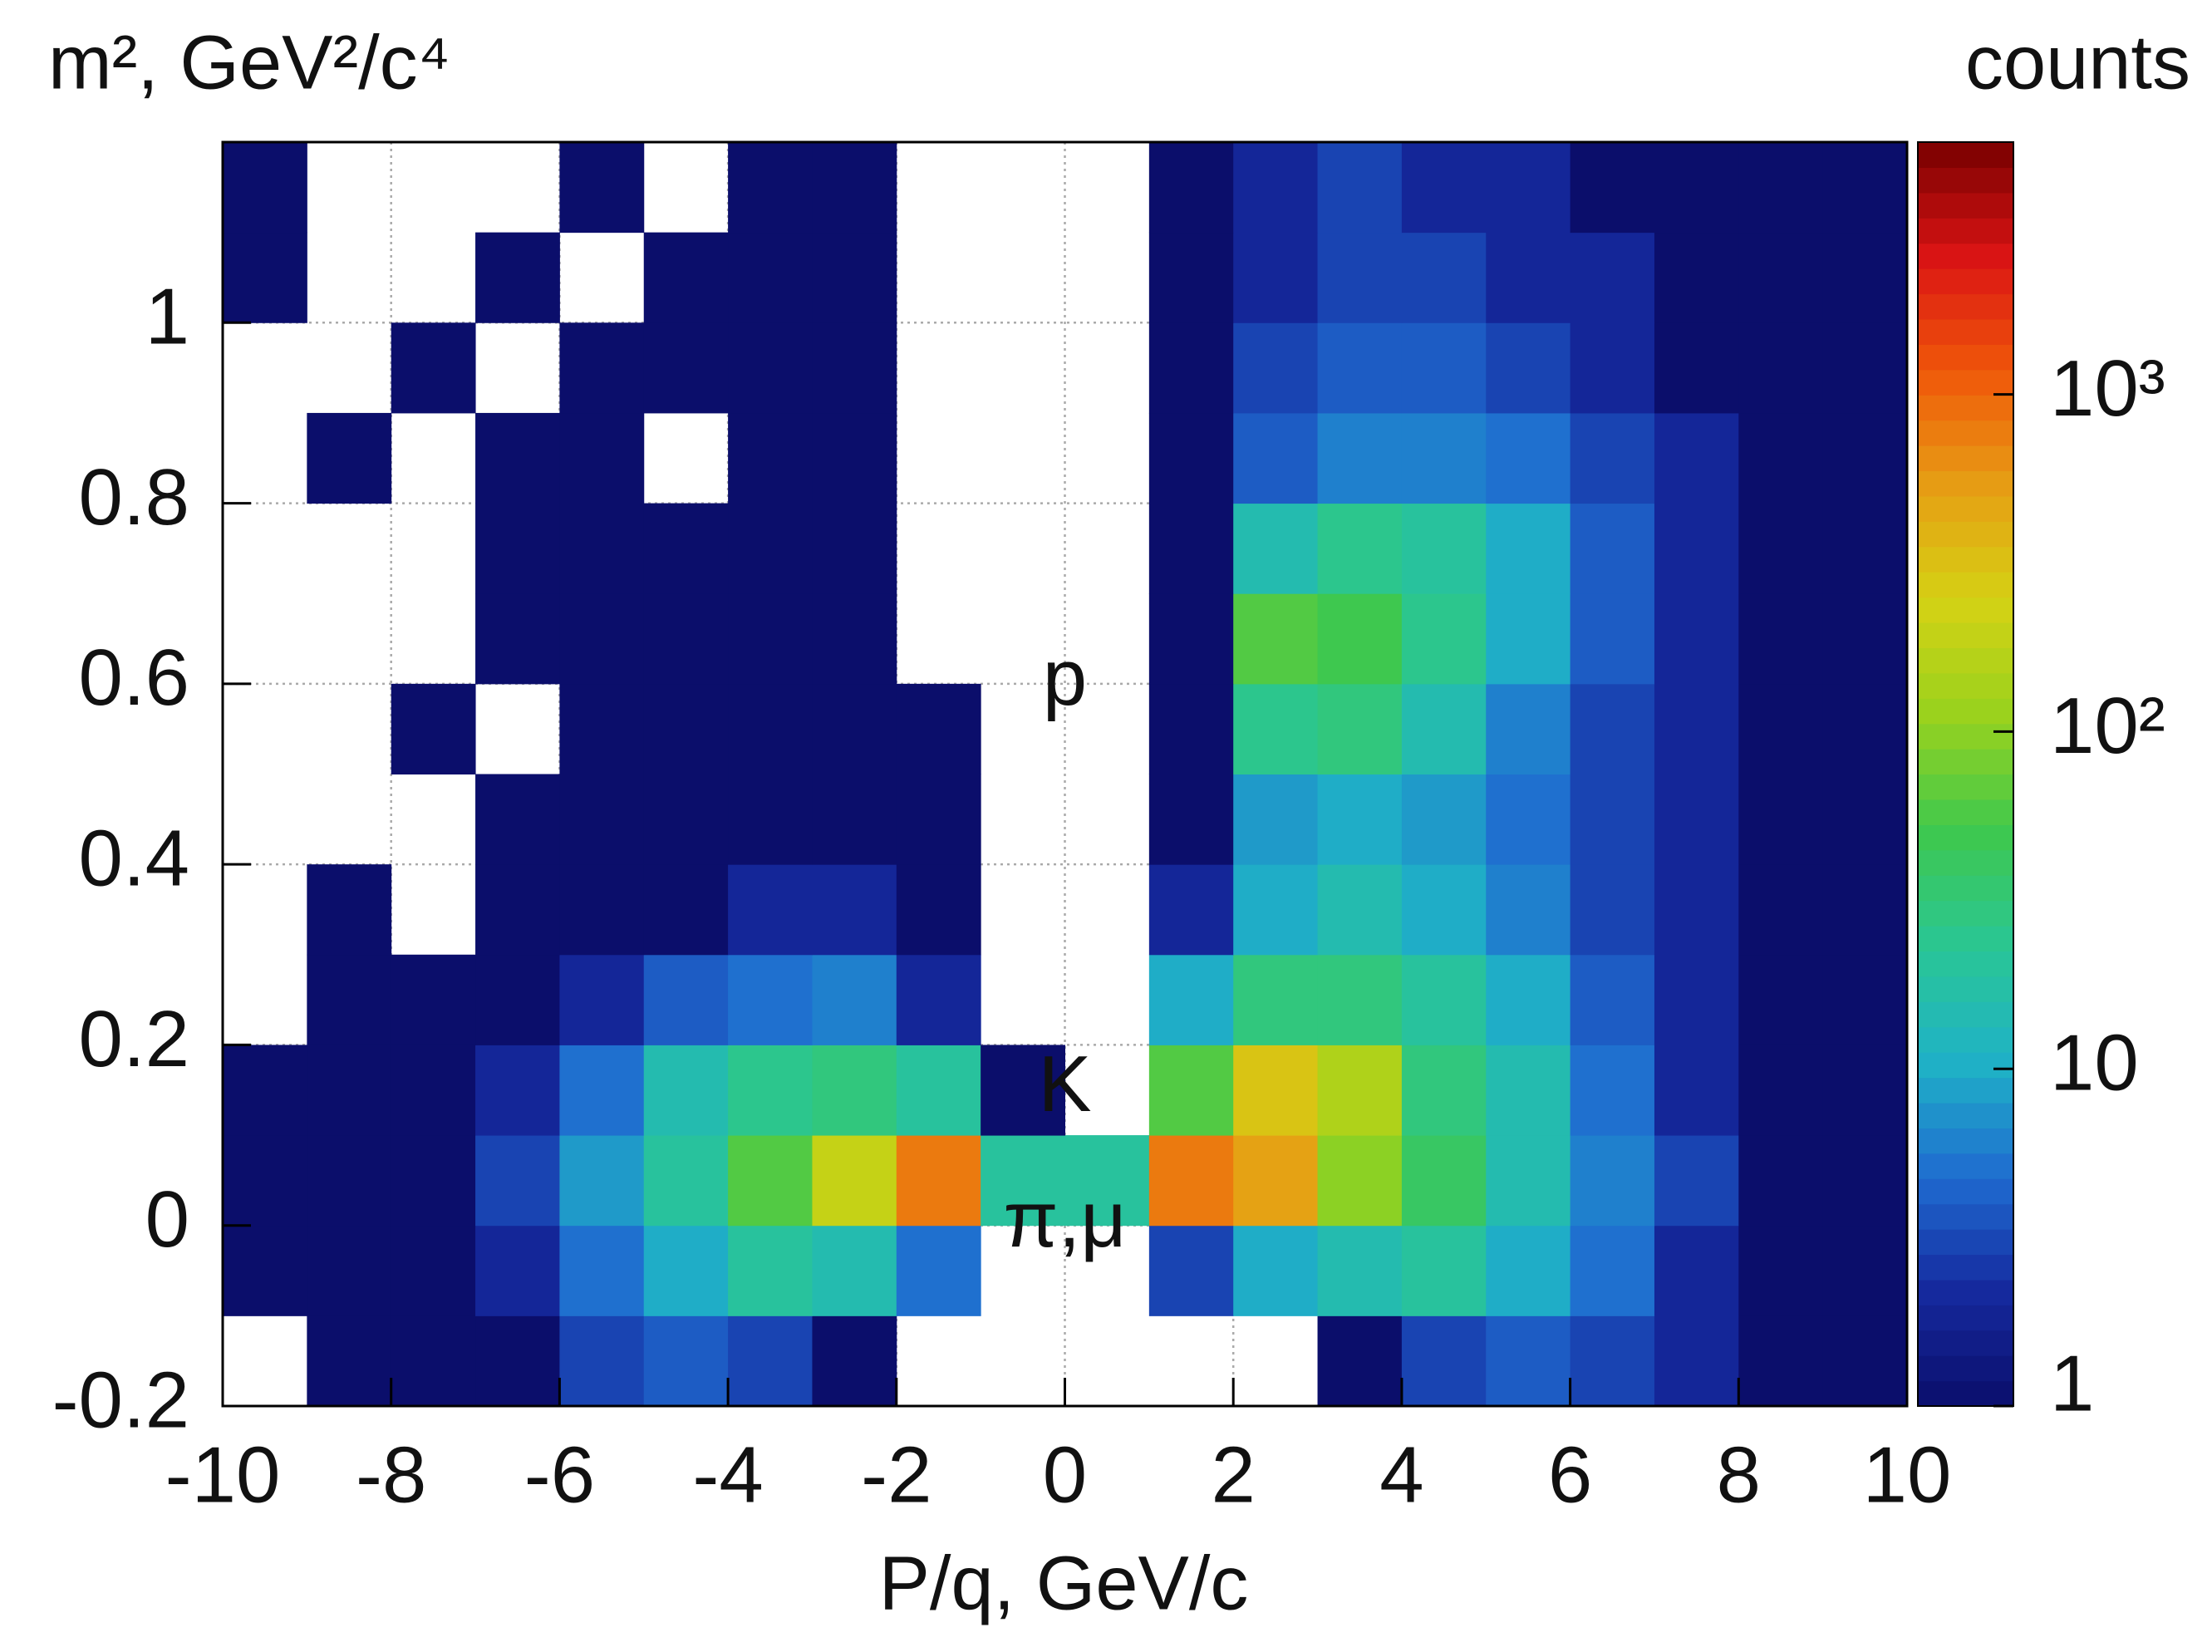  Describe the element at coordinates (1739, 1474) in the screenshot. I see `x-tick-label: 8` at that location.